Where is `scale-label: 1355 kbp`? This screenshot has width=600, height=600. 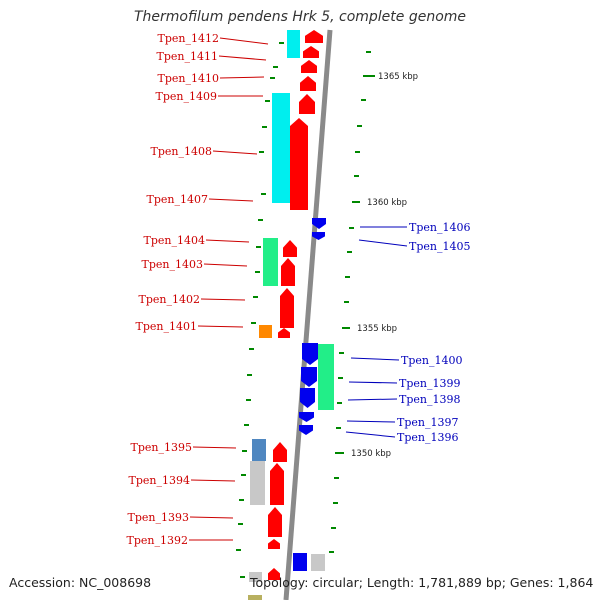
scale-label: 1355 kbp is located at coordinates (377, 329).